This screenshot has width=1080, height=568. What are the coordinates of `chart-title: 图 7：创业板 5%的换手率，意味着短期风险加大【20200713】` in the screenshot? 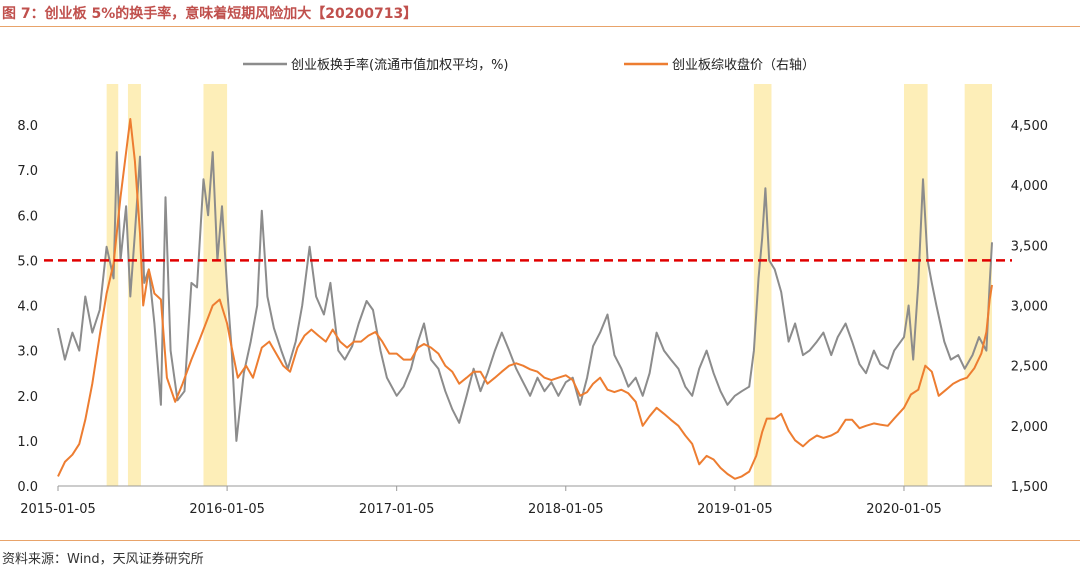 It's located at (210, 14).